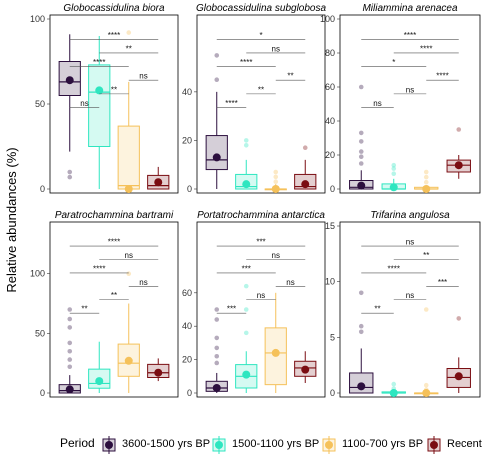 This screenshot has height=458, width=500. I want to click on panel-title: Globocassidulina biora, so click(114, 8).